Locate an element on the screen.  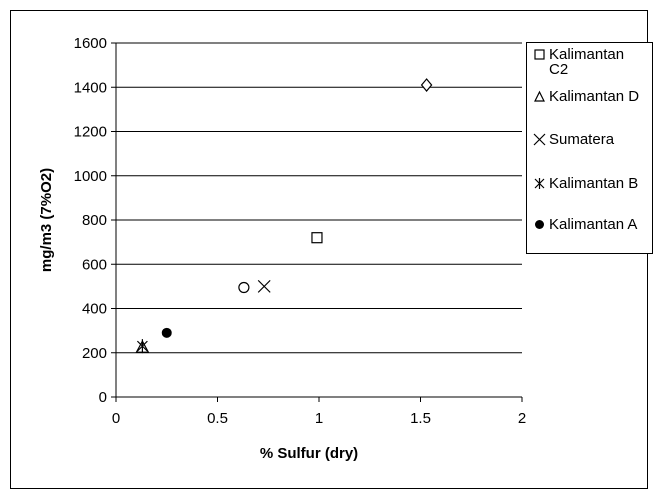
x-axis-label: % Sulfur (dry) is located at coordinates (309, 453).